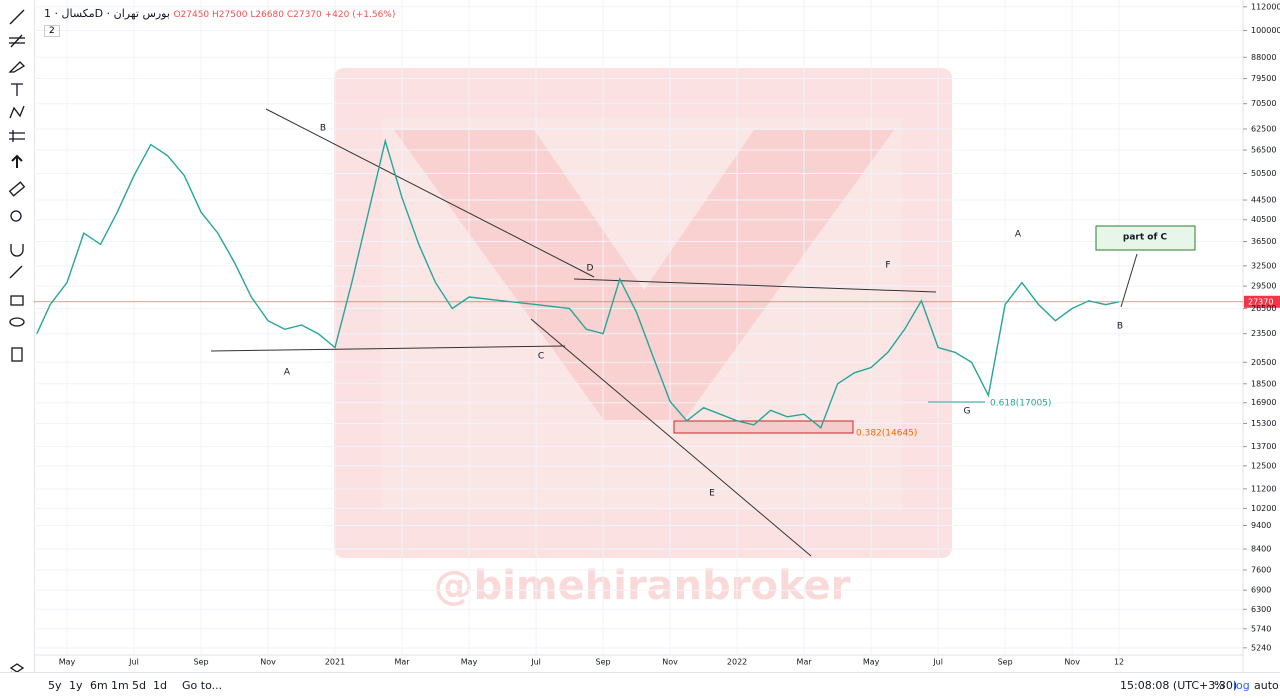 This screenshot has width=1280, height=698. I want to click on range-button: 5y, so click(55, 685).